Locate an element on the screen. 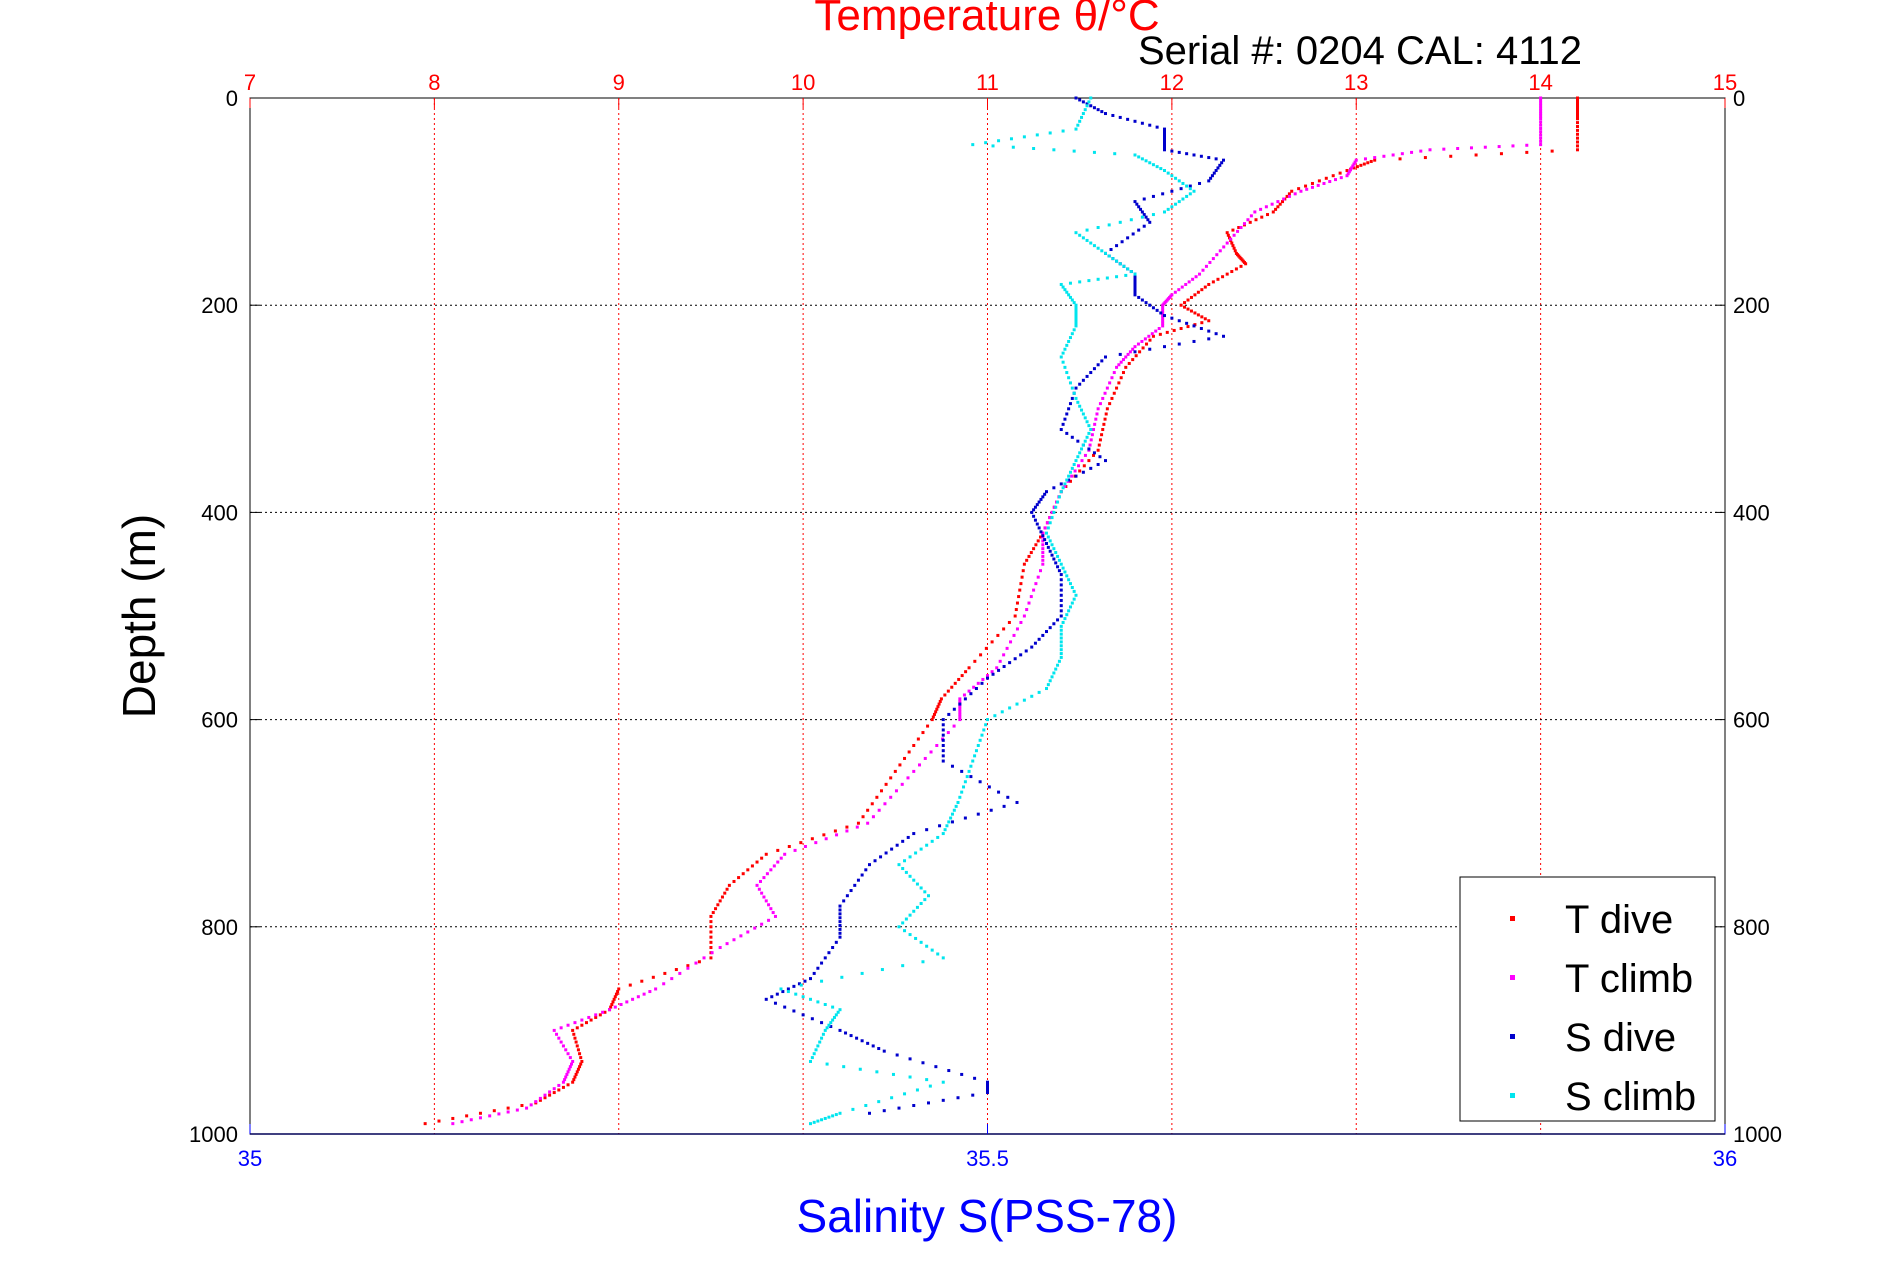 The image size is (1891, 1262). salinity-axis: 35 35.5 36 is located at coordinates (987, 1147).